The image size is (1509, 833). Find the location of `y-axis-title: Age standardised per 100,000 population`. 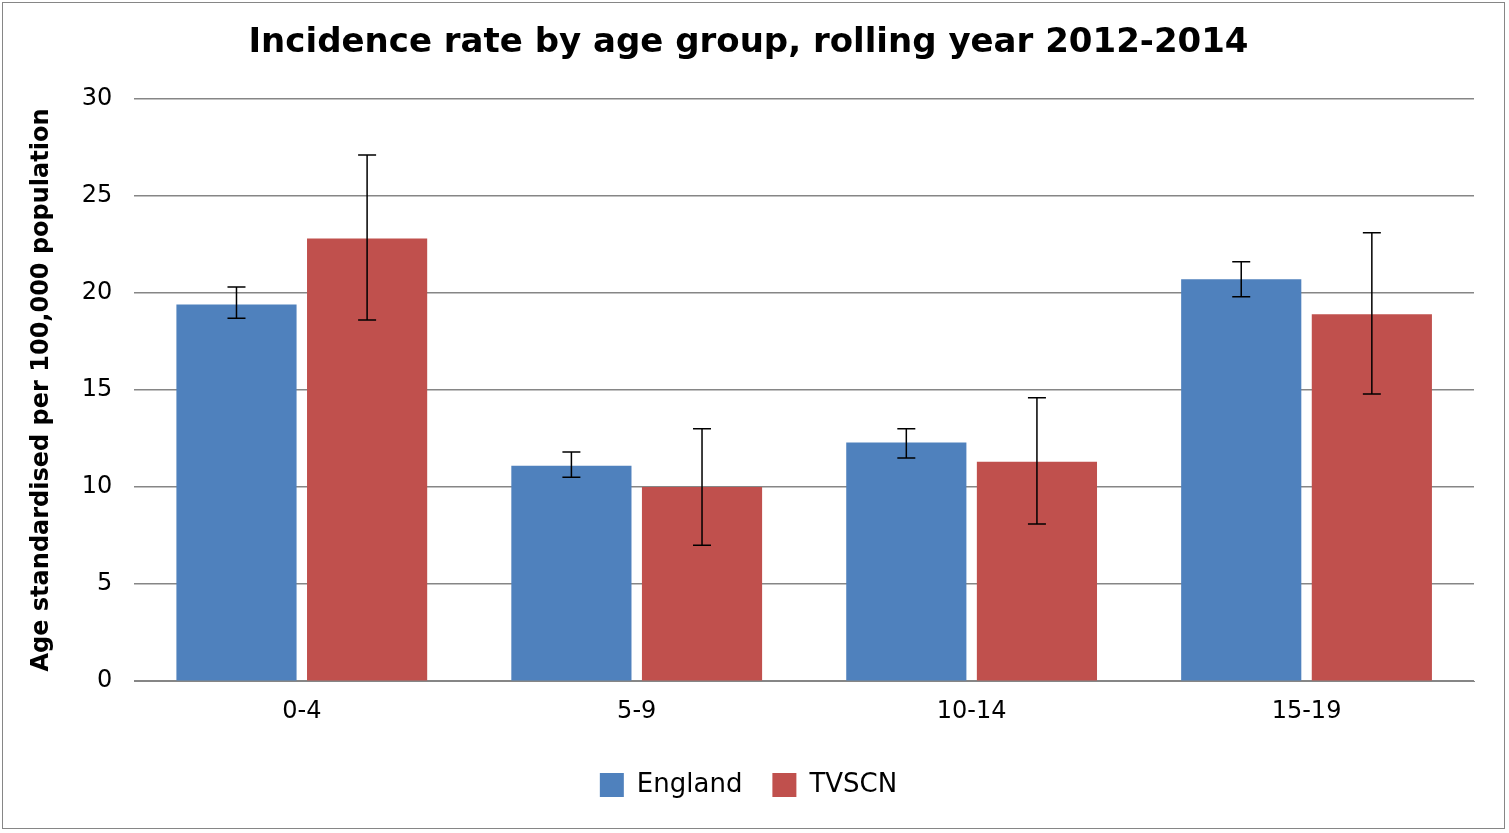

y-axis-title: Age standardised per 100,000 population is located at coordinates (39, 390).